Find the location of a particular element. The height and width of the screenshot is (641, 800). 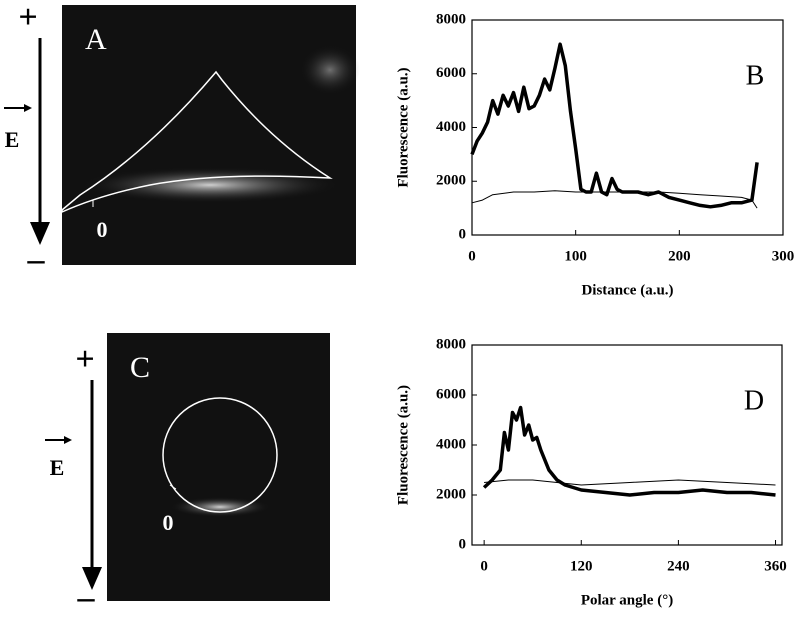

x-tick-label: 120 is located at coordinates (581, 566).